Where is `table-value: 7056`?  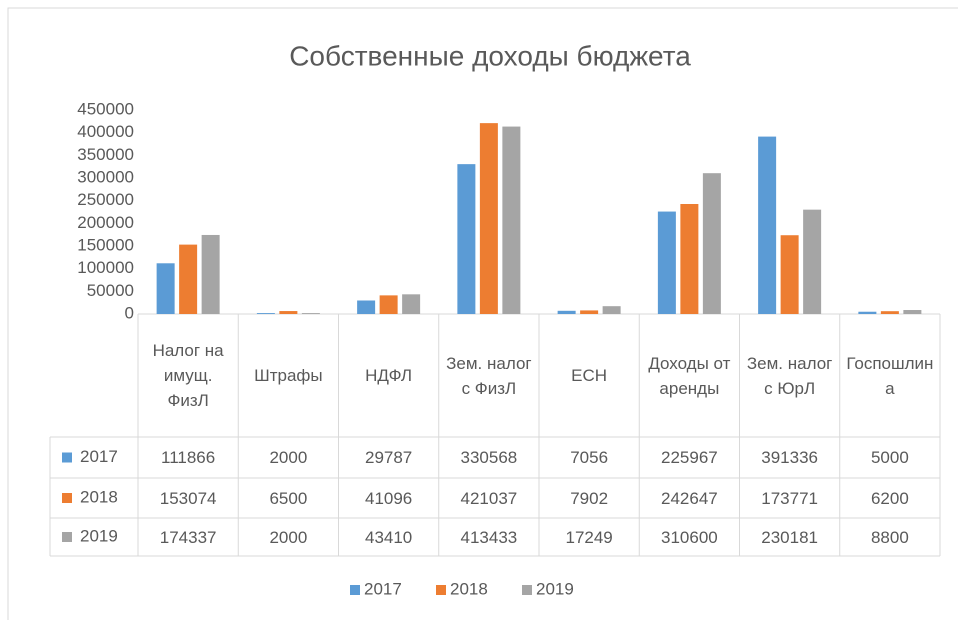
table-value: 7056 is located at coordinates (589, 457).